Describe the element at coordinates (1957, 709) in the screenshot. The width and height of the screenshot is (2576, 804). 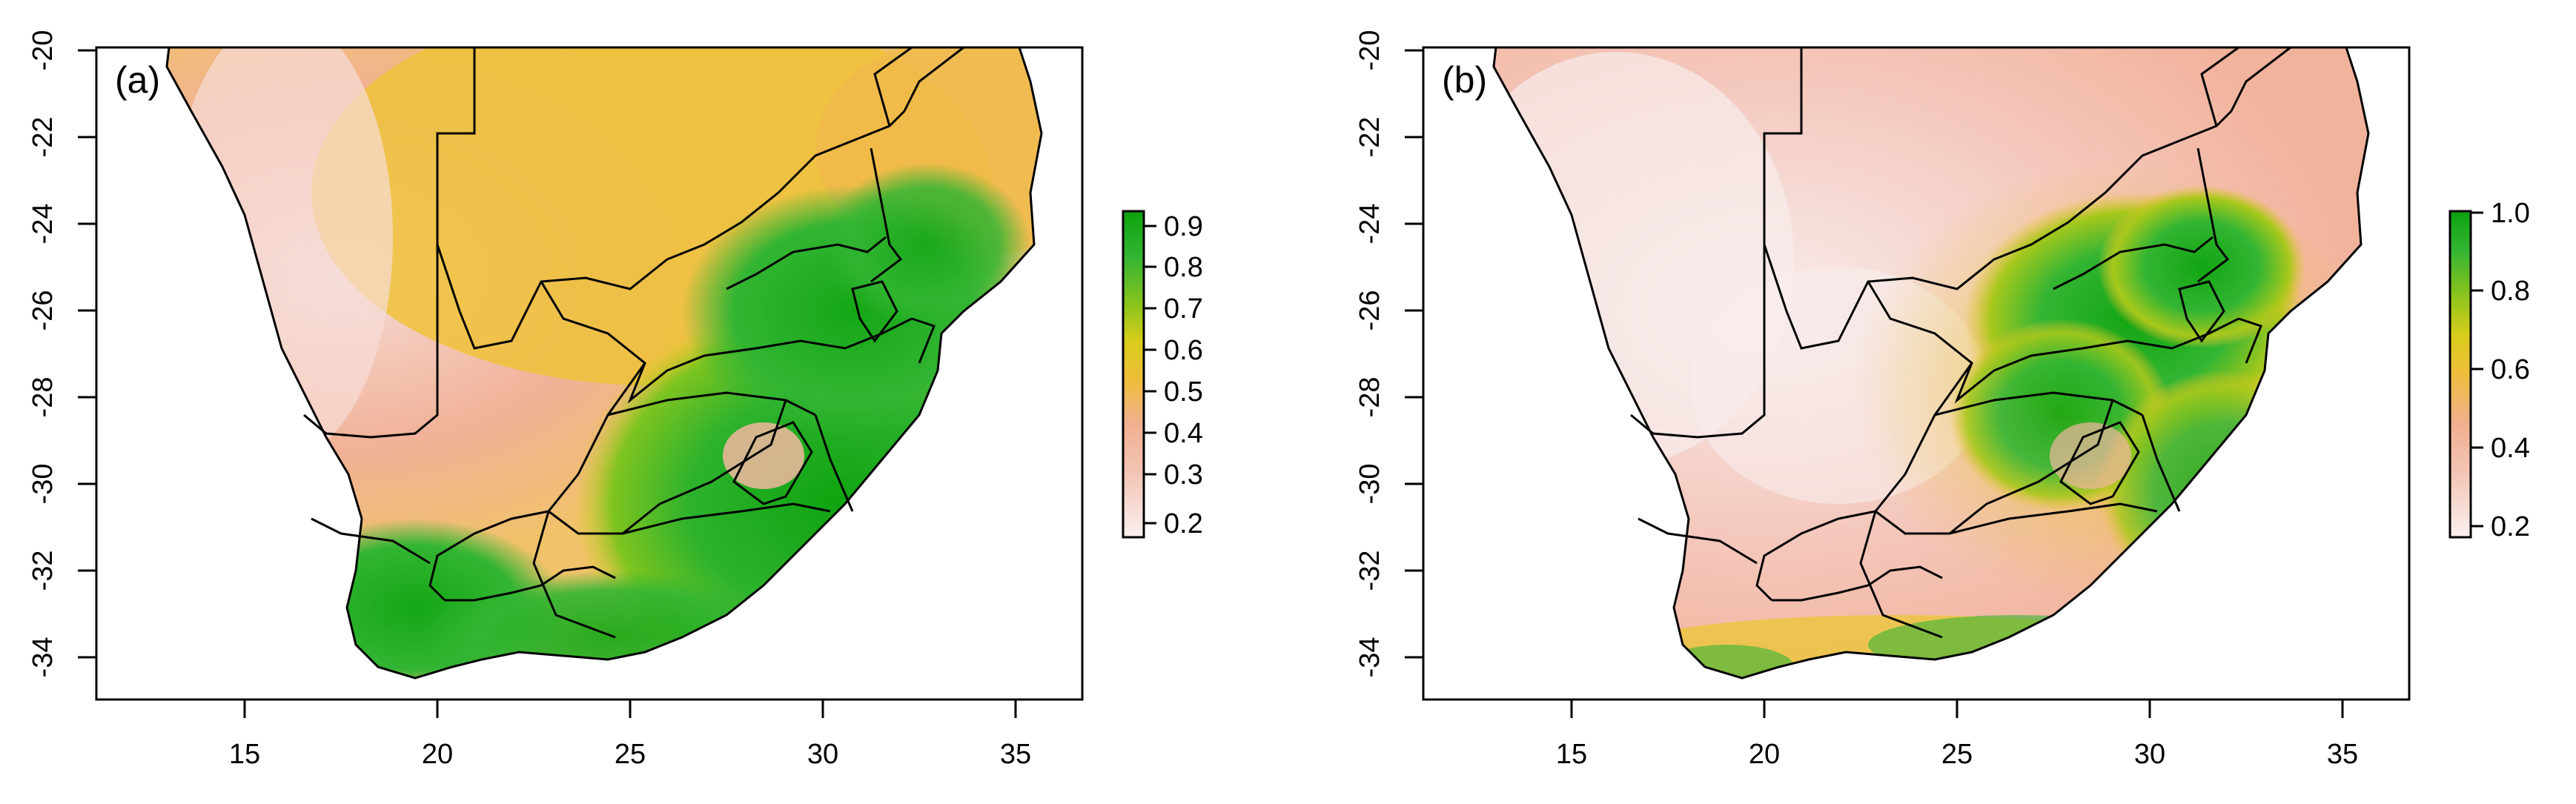
I see `x-axis-panel-b` at that location.